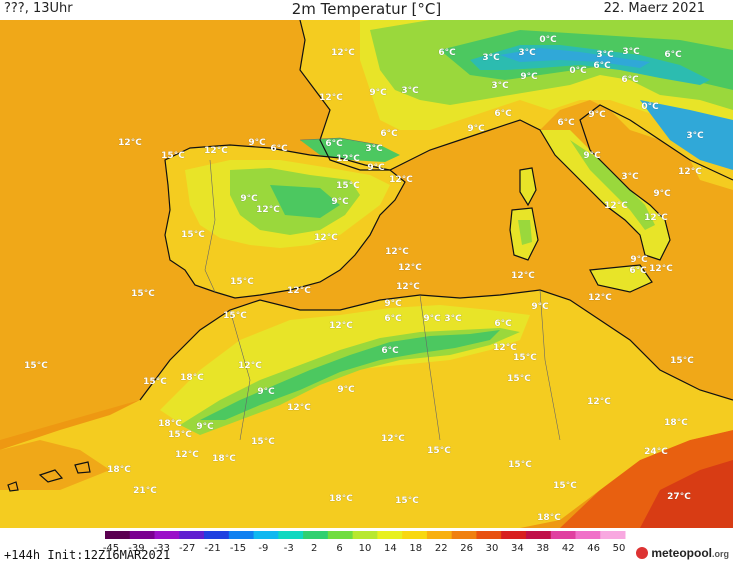 The image size is (733, 566). I want to click on iberia-mountain, so click(305, 201).